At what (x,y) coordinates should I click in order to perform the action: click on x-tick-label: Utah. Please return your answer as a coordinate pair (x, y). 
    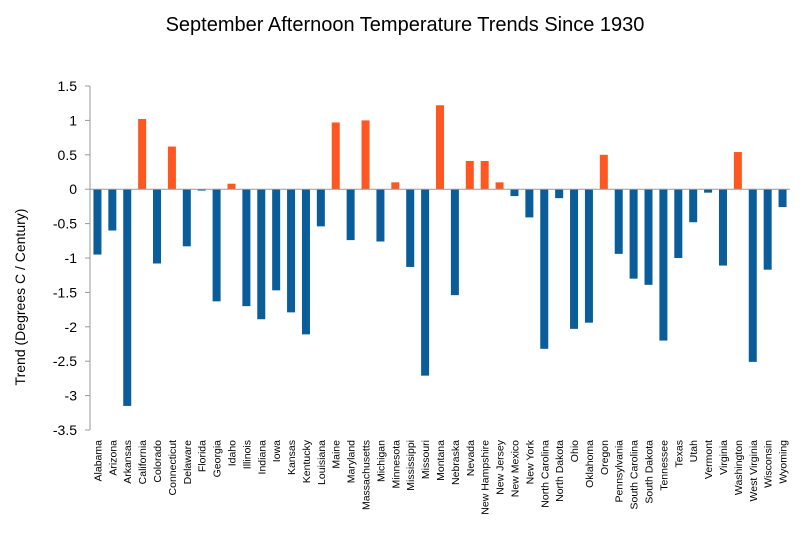
    Looking at the image, I should click on (694, 451).